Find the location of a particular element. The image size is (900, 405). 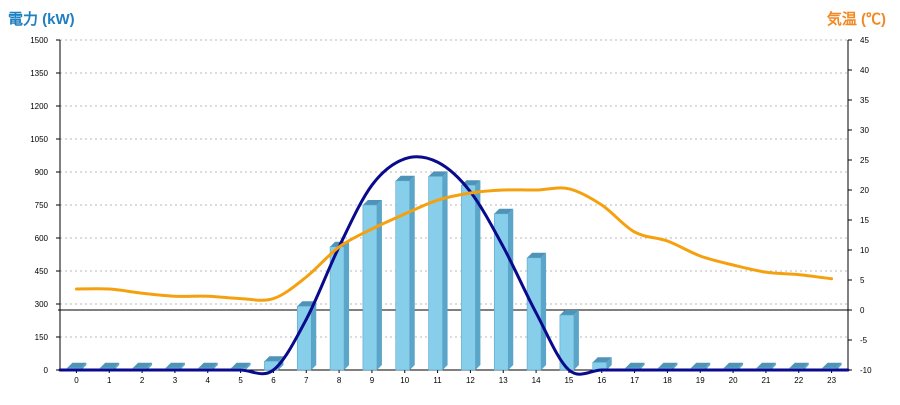

x-axis-tick-label: 7 is located at coordinates (306, 380).